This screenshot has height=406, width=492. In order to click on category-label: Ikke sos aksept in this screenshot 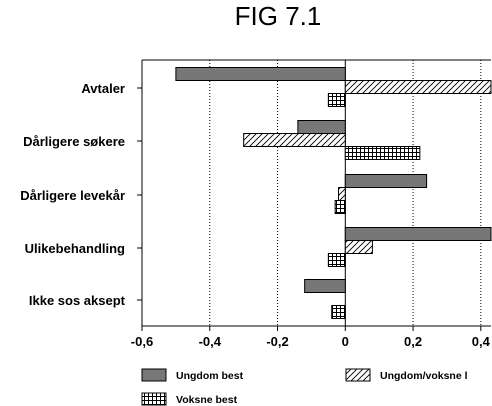, I will do `click(77, 300)`.